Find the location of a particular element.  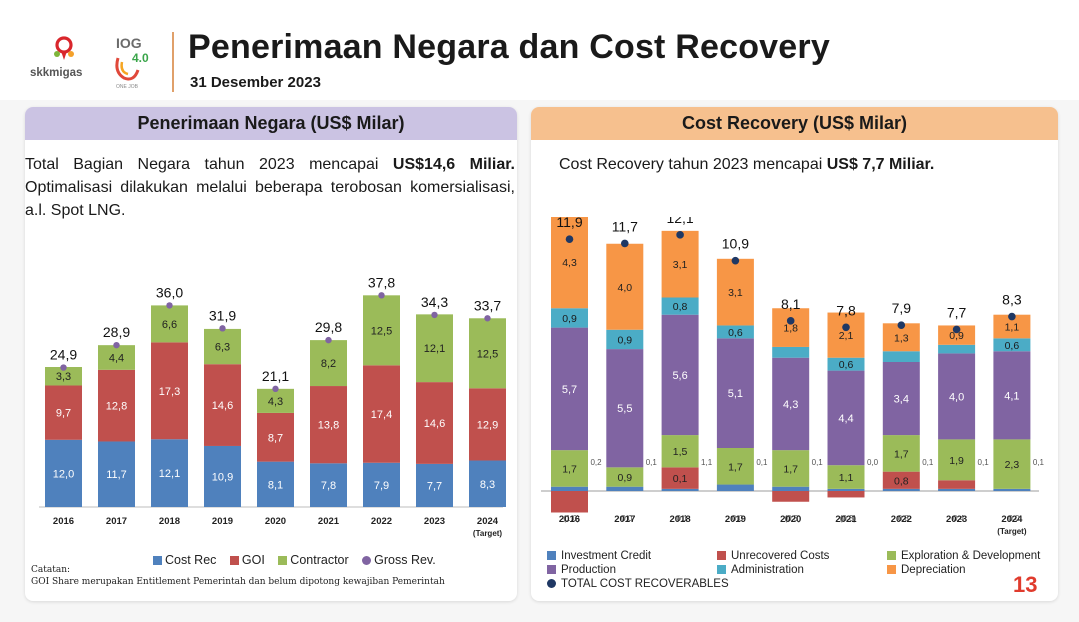

bar-label-2018: 12,1 is located at coordinates (169, 474).